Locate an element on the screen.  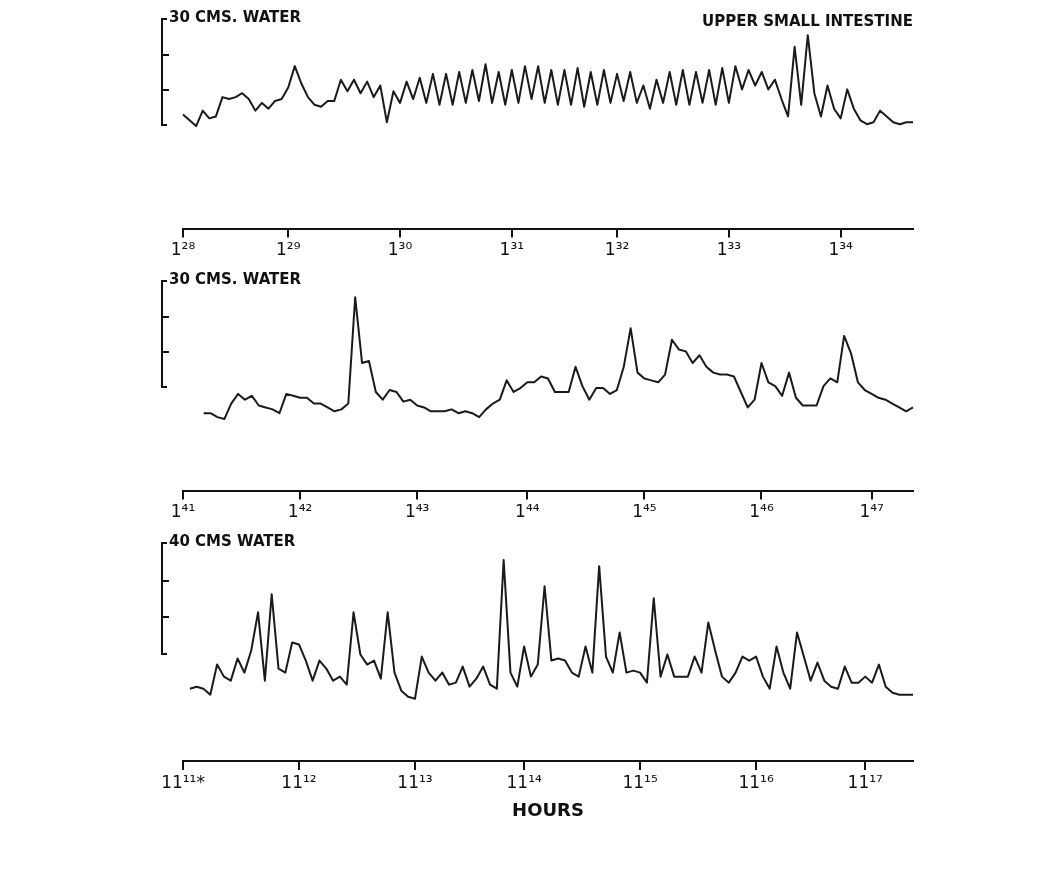
x-tick-label: 11¹⁴ is located at coordinates (524, 781).